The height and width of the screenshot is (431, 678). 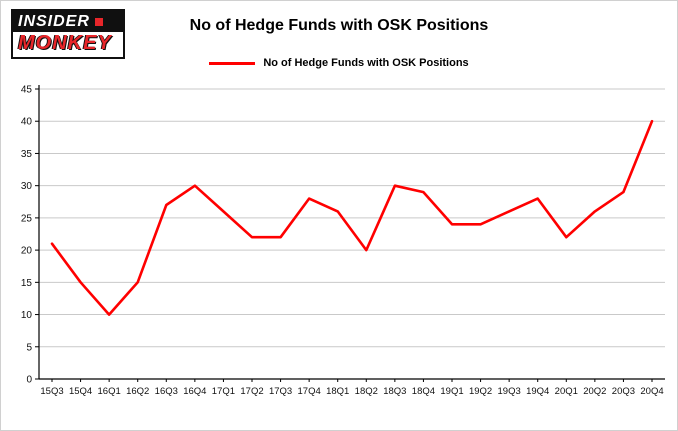 I want to click on legend-line-swatch, so click(x=232, y=63).